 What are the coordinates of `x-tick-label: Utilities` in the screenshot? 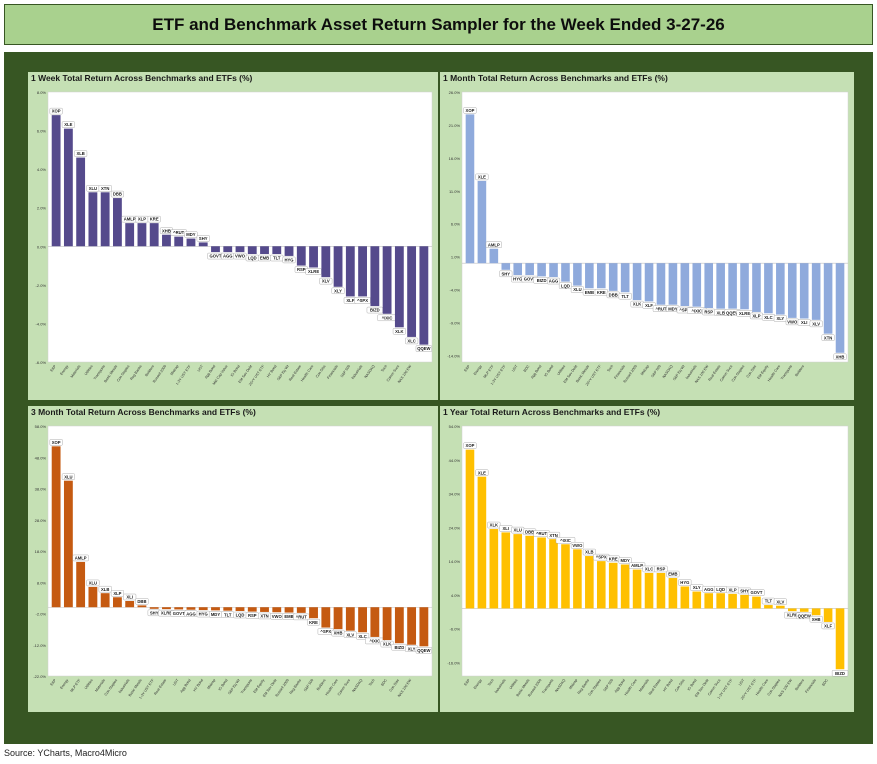 It's located at (514, 684).